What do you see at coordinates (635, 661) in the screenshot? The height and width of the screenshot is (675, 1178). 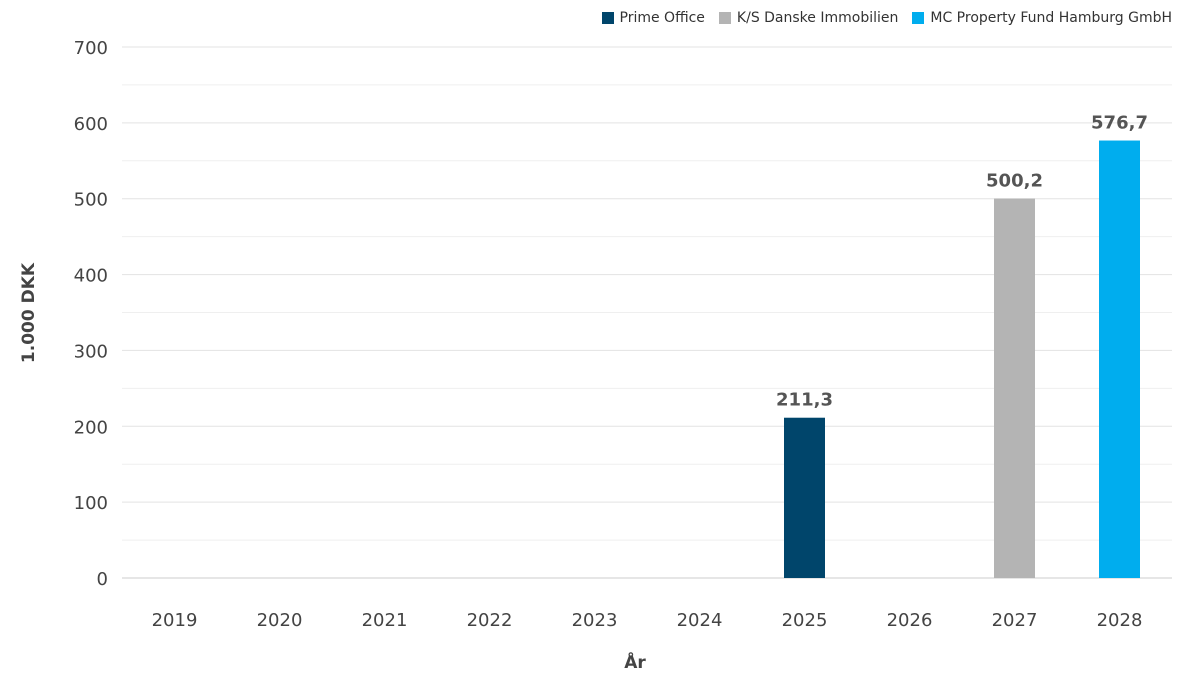 I see `x-axis-label: År` at bounding box center [635, 661].